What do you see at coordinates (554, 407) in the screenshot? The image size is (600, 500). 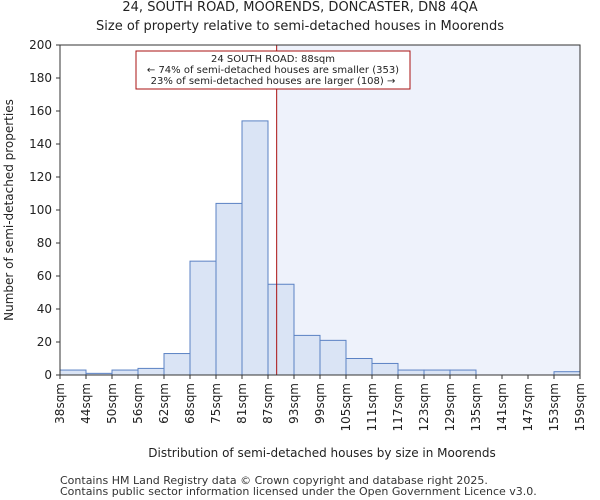 I see `x-tick-label: 153sqm` at bounding box center [554, 407].